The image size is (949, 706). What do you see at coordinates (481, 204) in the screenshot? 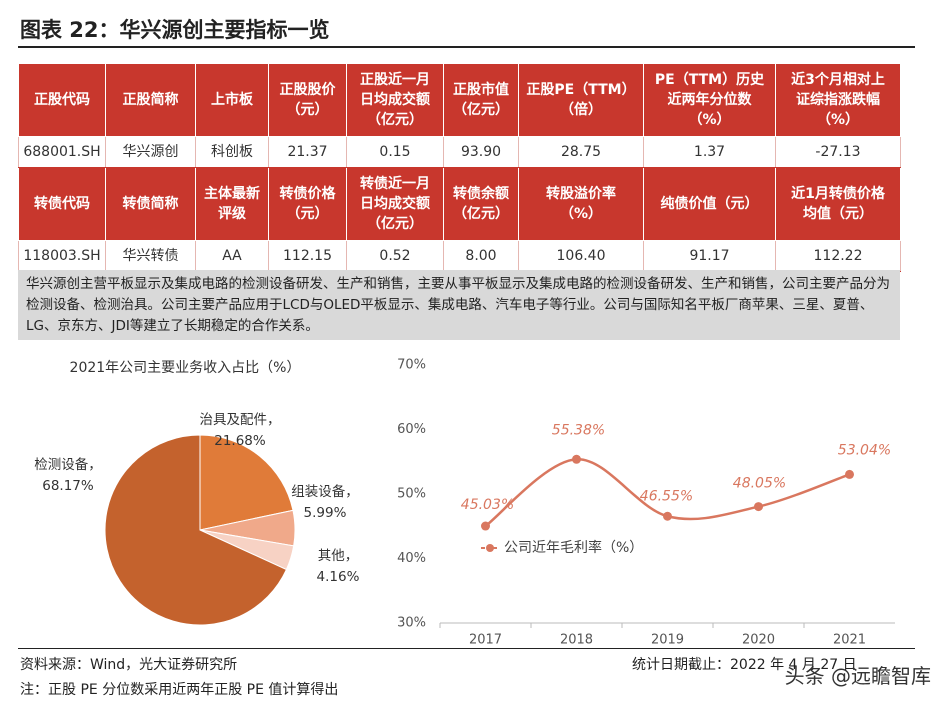
I see `header-cell: 转债余额 （亿元）` at bounding box center [481, 204].